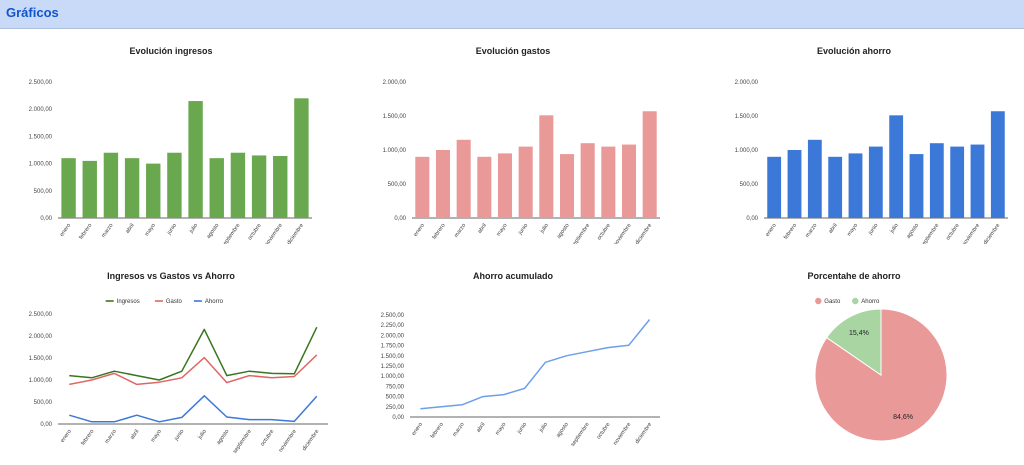 The width and height of the screenshot is (1024, 465). Describe the element at coordinates (32, 12) in the screenshot. I see `page-title: Gráficos` at that location.